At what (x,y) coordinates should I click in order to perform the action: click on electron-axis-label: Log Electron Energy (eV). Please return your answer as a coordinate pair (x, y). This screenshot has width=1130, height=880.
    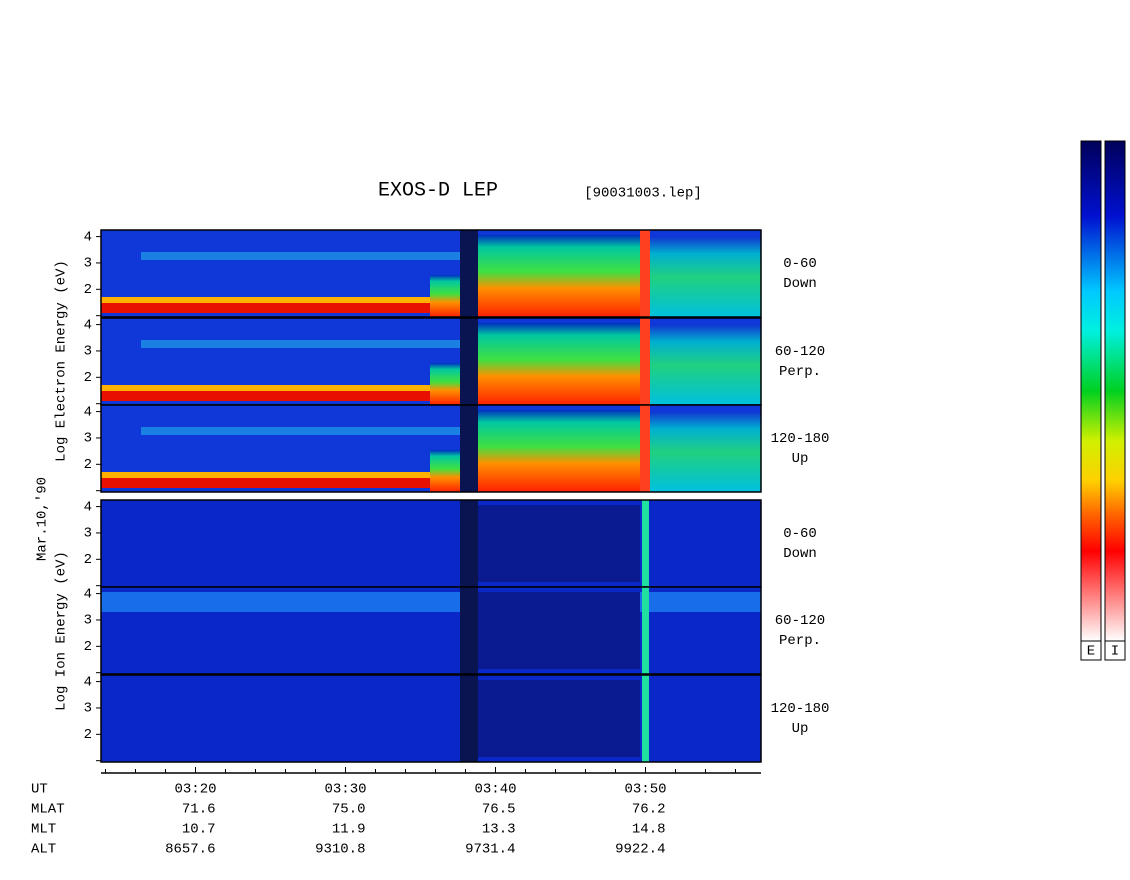
    Looking at the image, I should click on (62, 361).